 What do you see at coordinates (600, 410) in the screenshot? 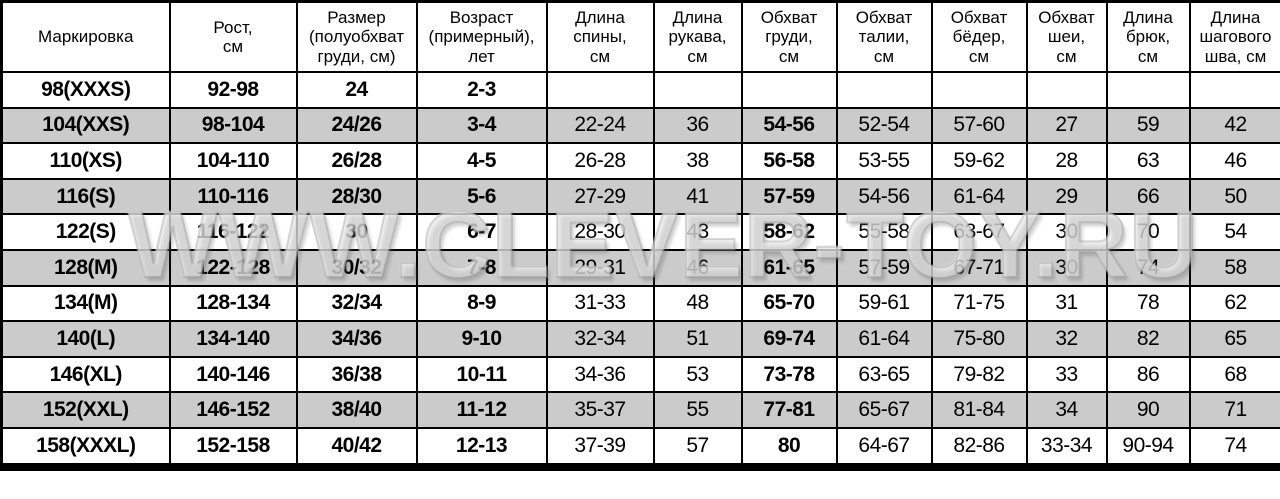
I see `table-cell: 35-37` at bounding box center [600, 410].